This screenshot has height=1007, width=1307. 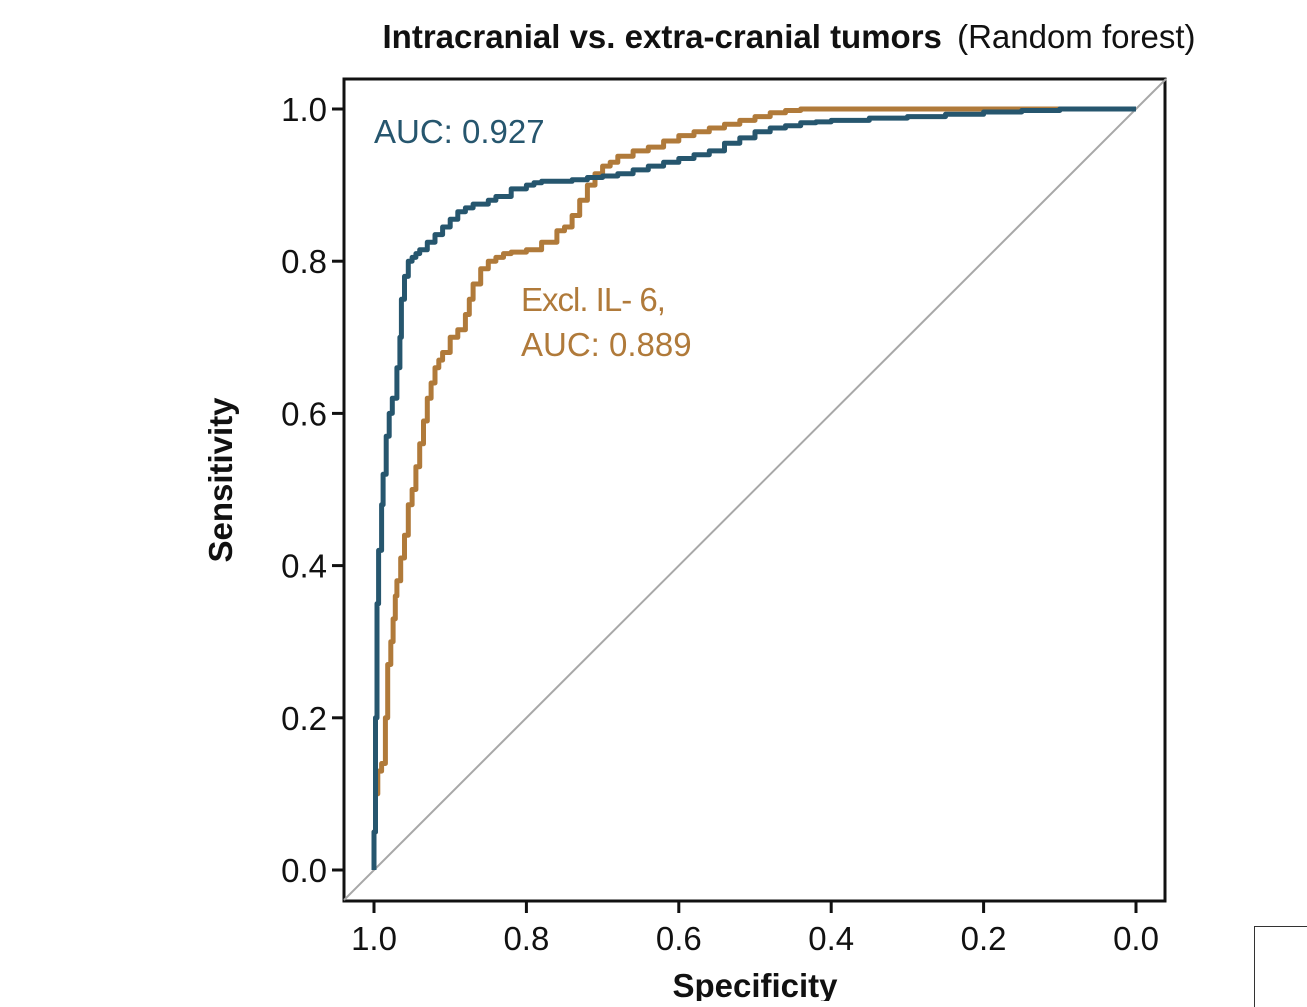 I want to click on series-2-label: Excl. IL- 6,, so click(x=593, y=299).